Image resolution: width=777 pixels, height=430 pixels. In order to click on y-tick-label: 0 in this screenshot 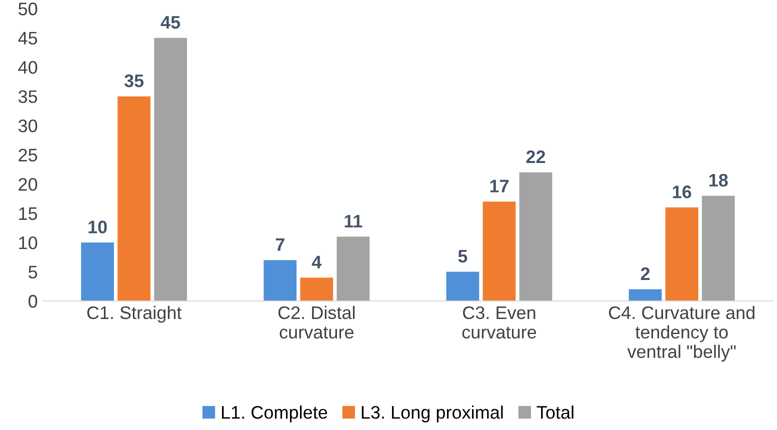, I will do `click(33, 301)`.